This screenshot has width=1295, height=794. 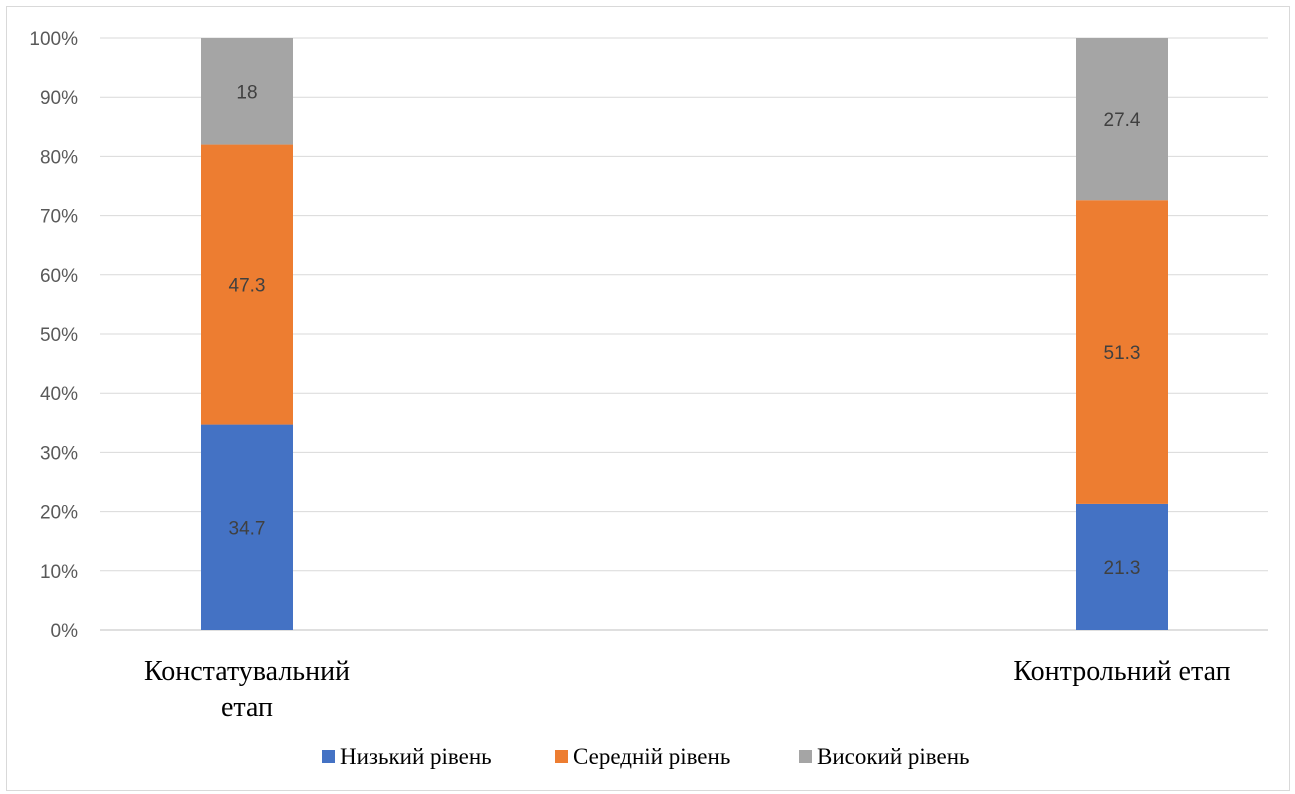 I want to click on y-tick-label: 90%, so click(x=59, y=98).